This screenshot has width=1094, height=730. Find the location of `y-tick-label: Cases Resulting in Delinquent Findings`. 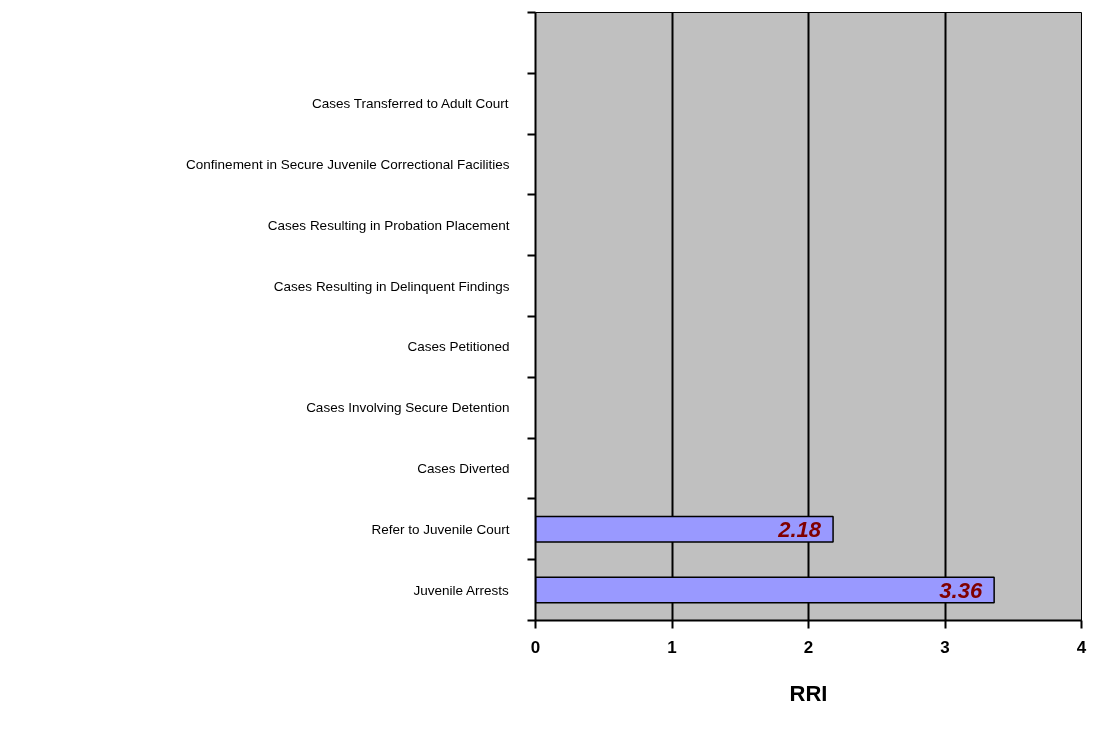

y-tick-label: Cases Resulting in Delinquent Findings is located at coordinates (391, 286).